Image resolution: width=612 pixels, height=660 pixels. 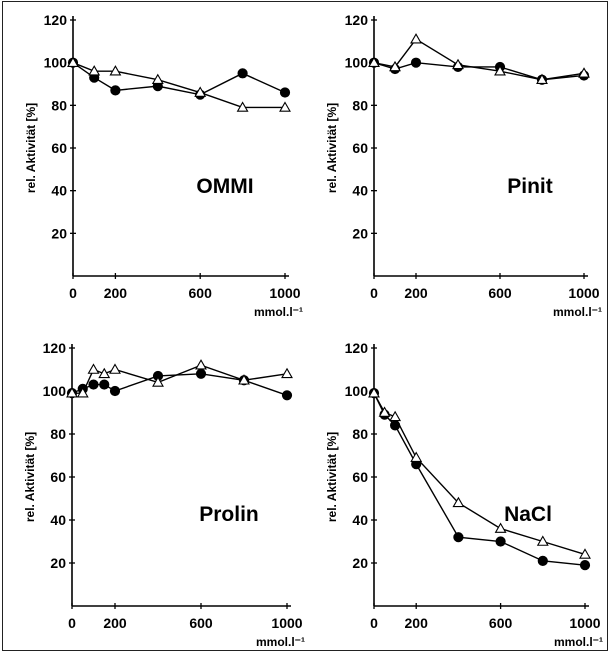 What do you see at coordinates (229, 514) in the screenshot?
I see `panel-title: Prolin` at bounding box center [229, 514].